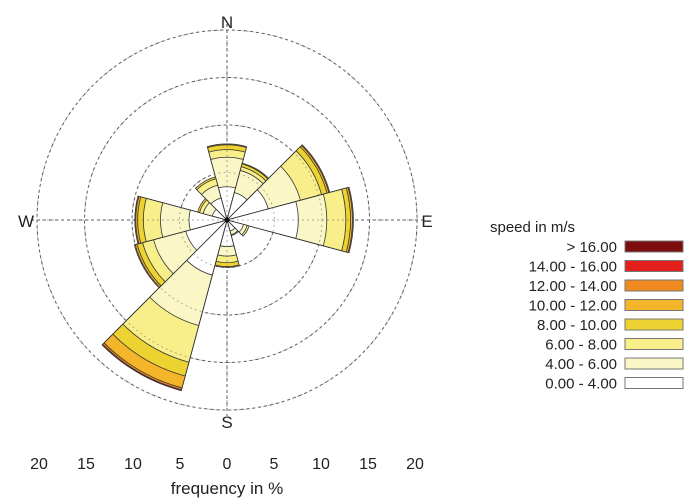 This screenshot has width=684, height=502. Describe the element at coordinates (581, 384) in the screenshot. I see `legend-label: 0.00 - 4.00` at that location.